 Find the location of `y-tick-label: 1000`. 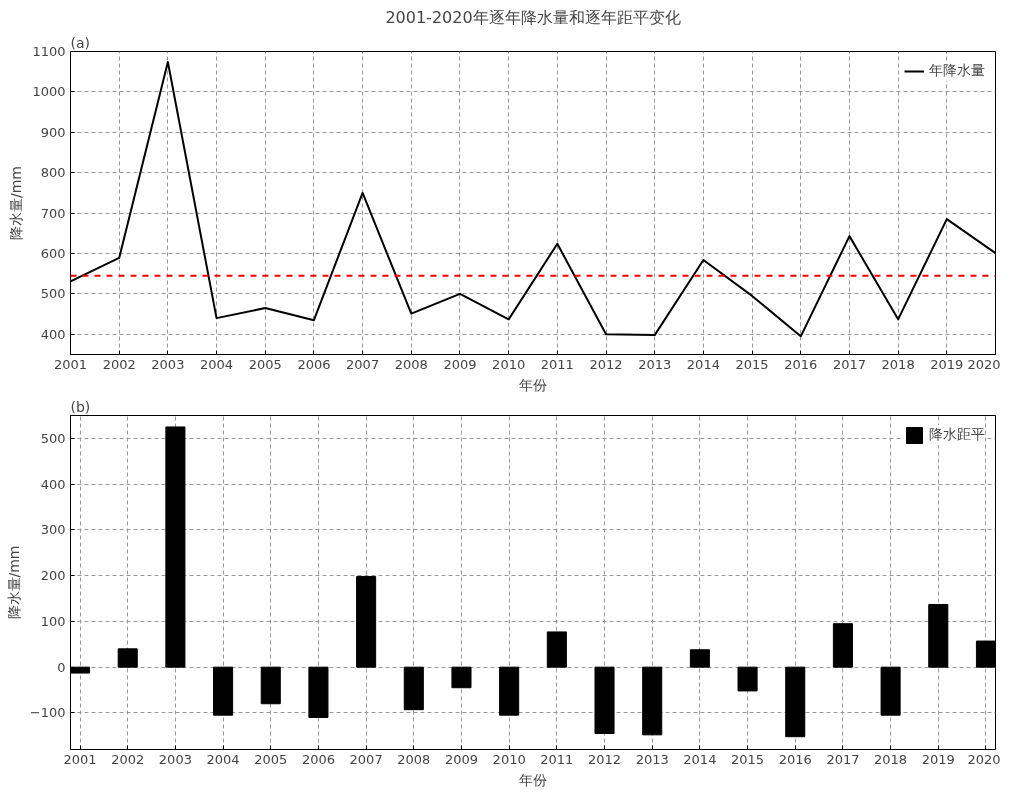

y-tick-label: 1000 is located at coordinates (49, 92).